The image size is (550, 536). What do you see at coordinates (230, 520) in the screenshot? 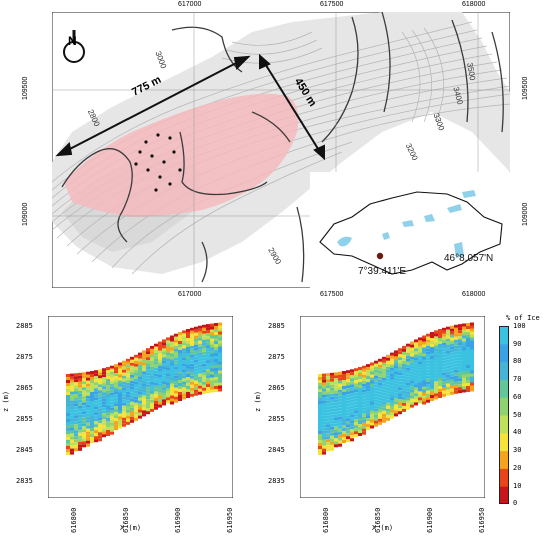
I see `left-x-tick: 616950` at bounding box center [230, 520].